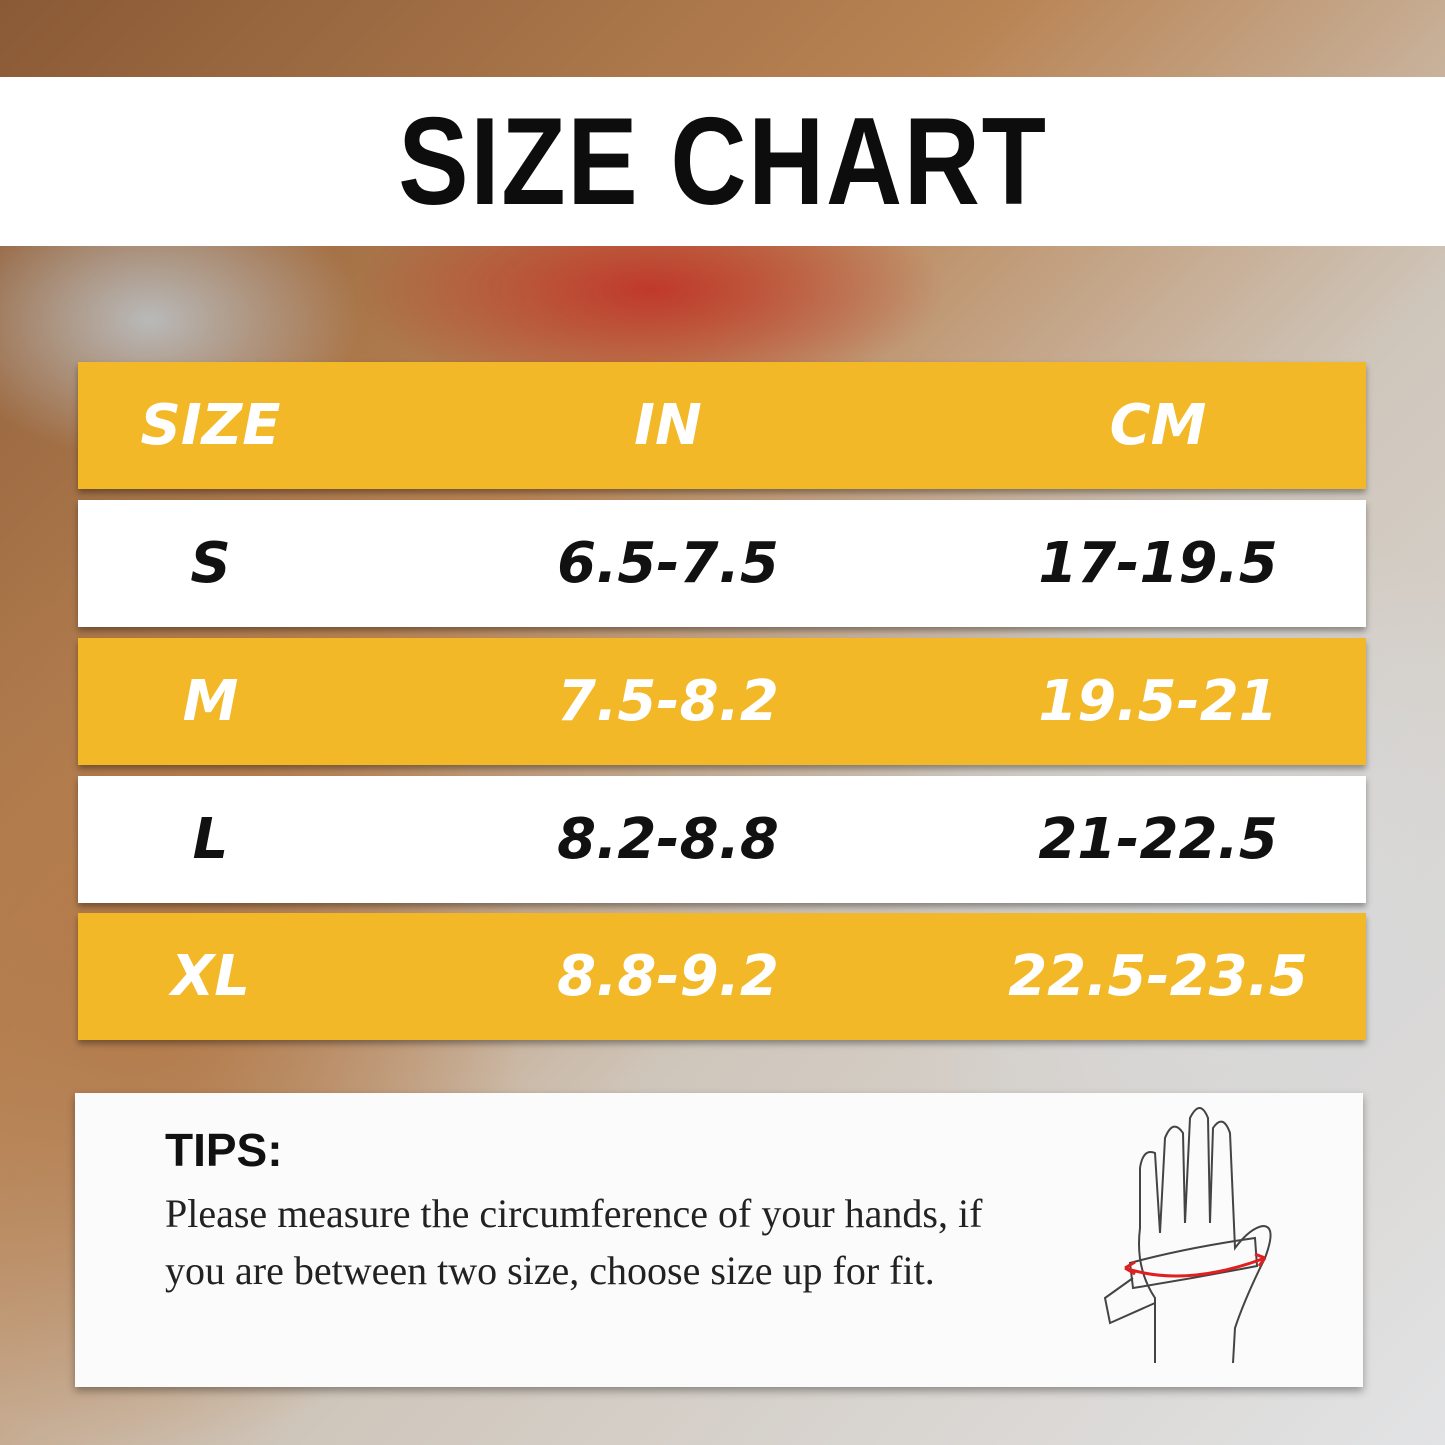 This screenshot has height=1445, width=1445. What do you see at coordinates (722, 425) in the screenshot?
I see `table-header: SIZE IN CM` at bounding box center [722, 425].